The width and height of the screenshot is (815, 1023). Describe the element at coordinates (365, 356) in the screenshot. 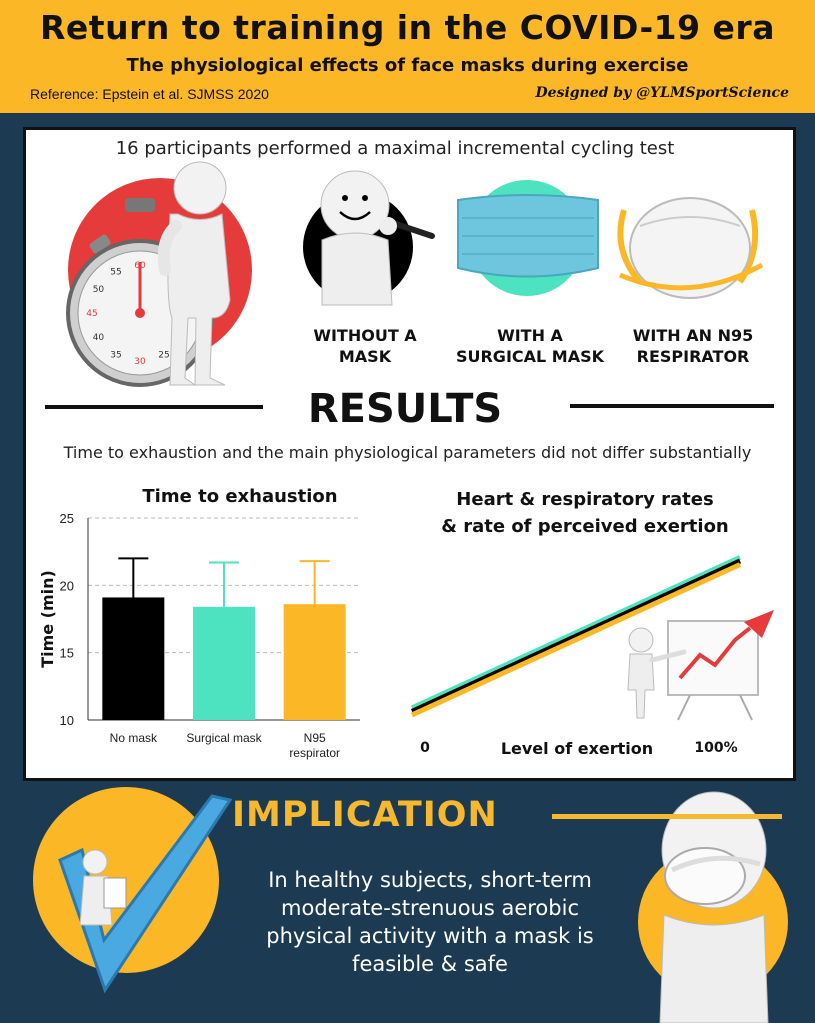

I see `condition-label-line2: MASK` at that location.